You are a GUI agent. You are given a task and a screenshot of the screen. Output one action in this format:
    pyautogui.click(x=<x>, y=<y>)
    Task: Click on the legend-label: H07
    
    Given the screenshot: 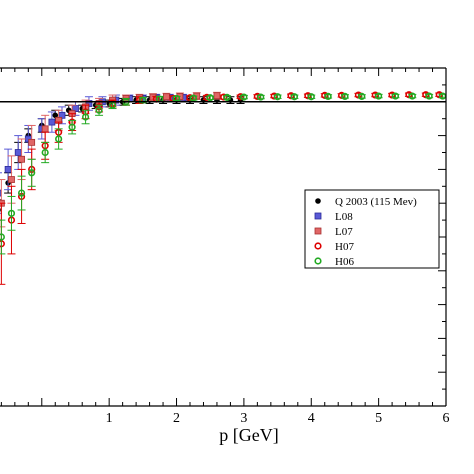 What is the action you would take?
    pyautogui.click(x=344, y=247)
    